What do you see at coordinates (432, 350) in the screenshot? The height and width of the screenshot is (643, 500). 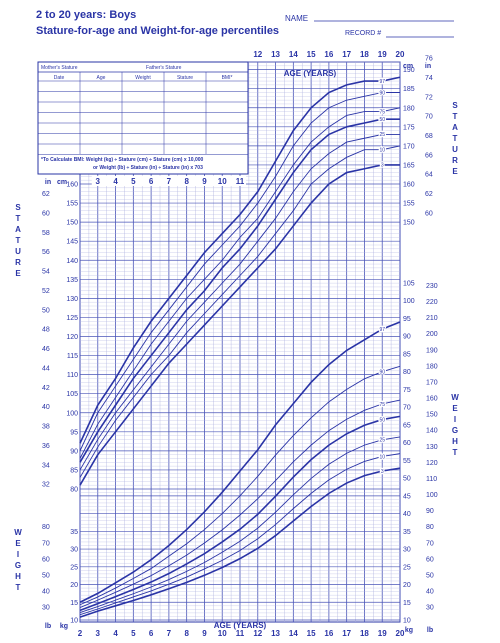 I see `y-tick-lb-right: 190` at bounding box center [432, 350].